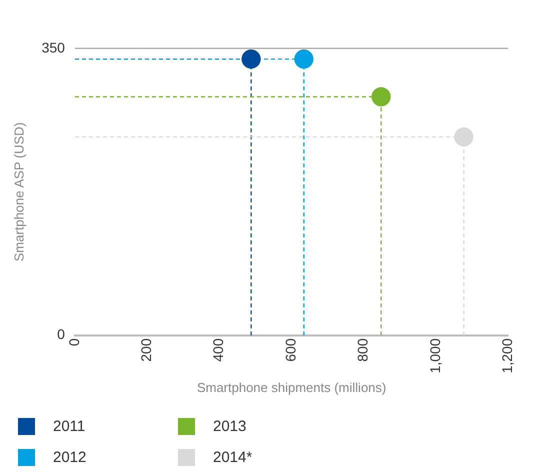 Image resolution: width=536 pixels, height=472 pixels. I want to click on x-tick-label: 1,200, so click(507, 356).